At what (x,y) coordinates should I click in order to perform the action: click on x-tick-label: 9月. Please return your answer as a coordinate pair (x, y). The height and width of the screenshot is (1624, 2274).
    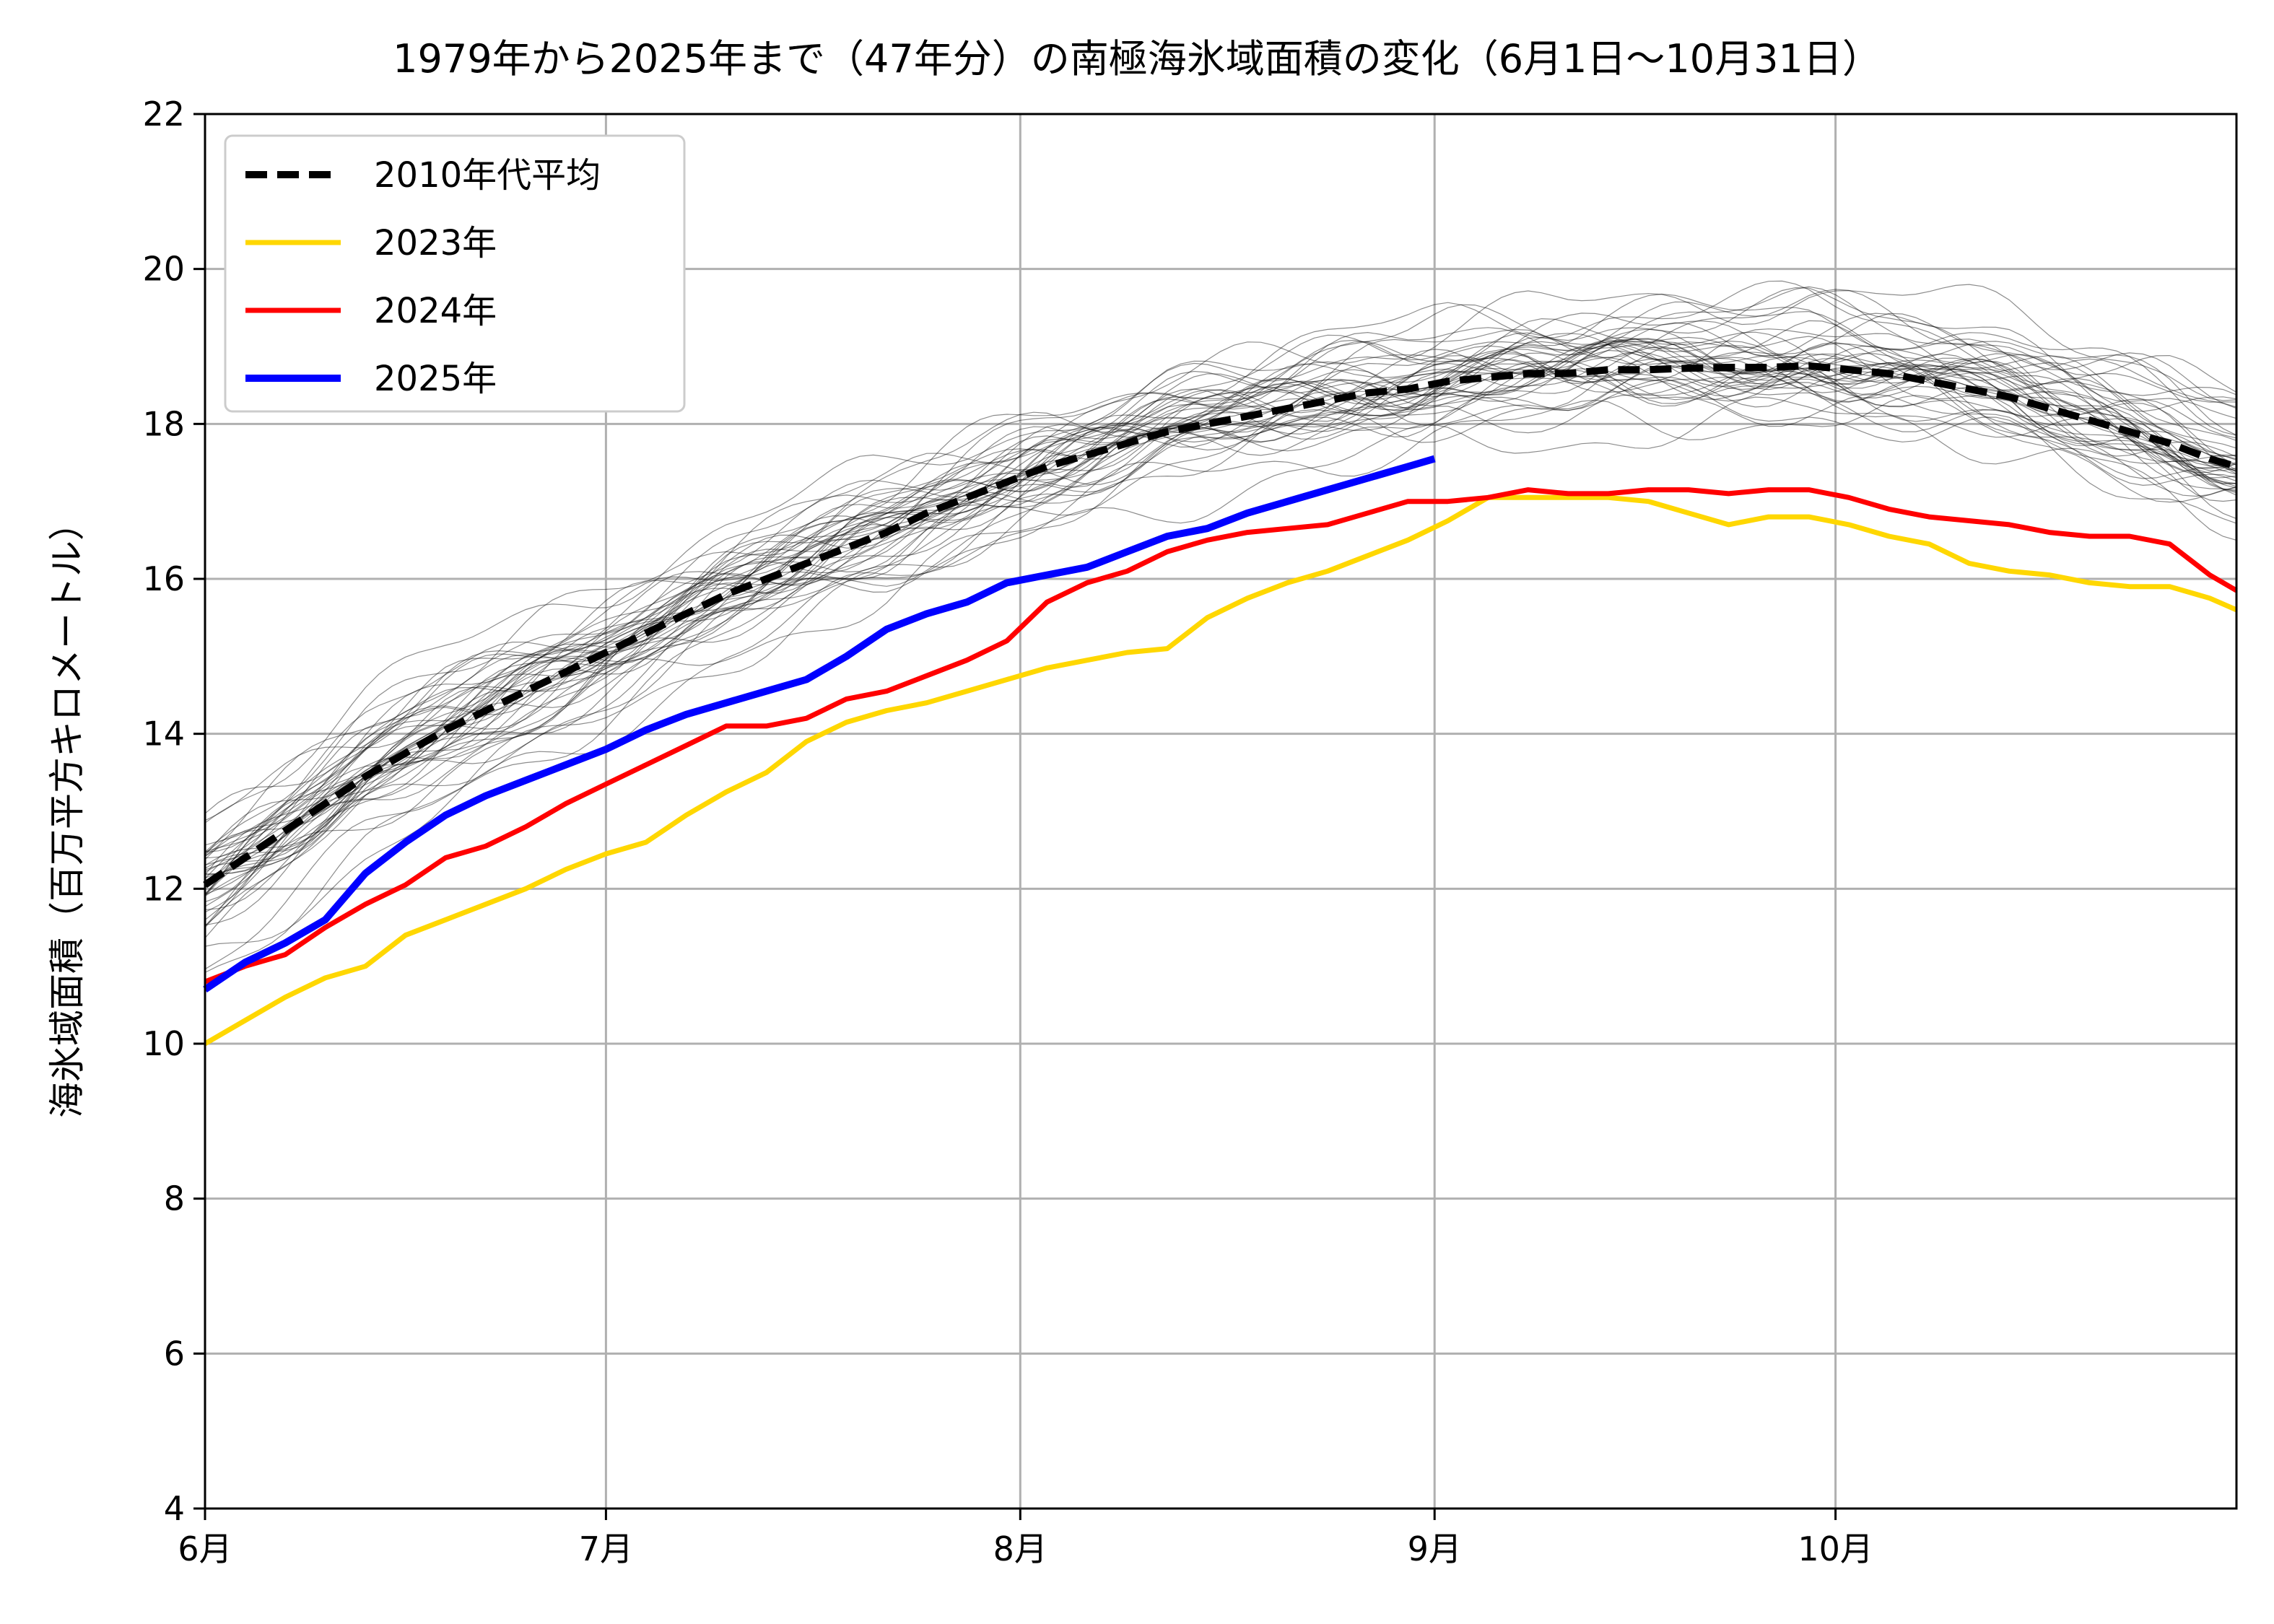
    Looking at the image, I should click on (1435, 1548).